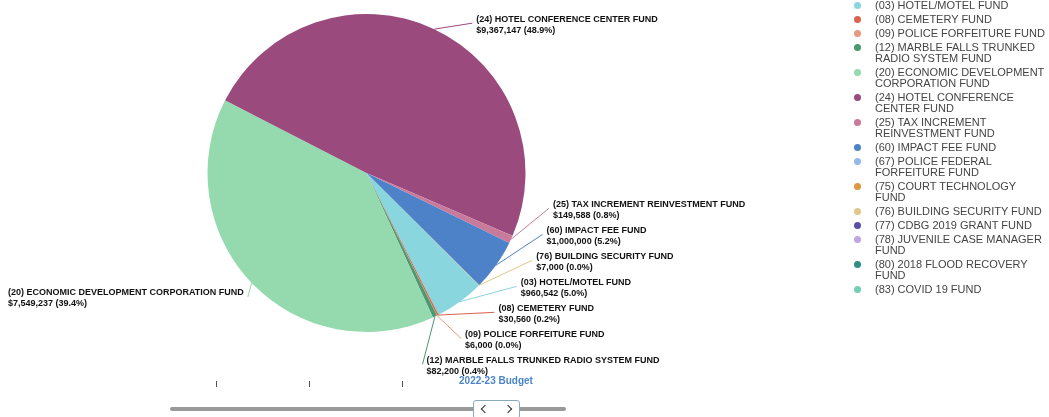 The image size is (1049, 417). What do you see at coordinates (534, 333) in the screenshot?
I see `slice-label: (09) POLICE FORFEITURE FUND` at bounding box center [534, 333].